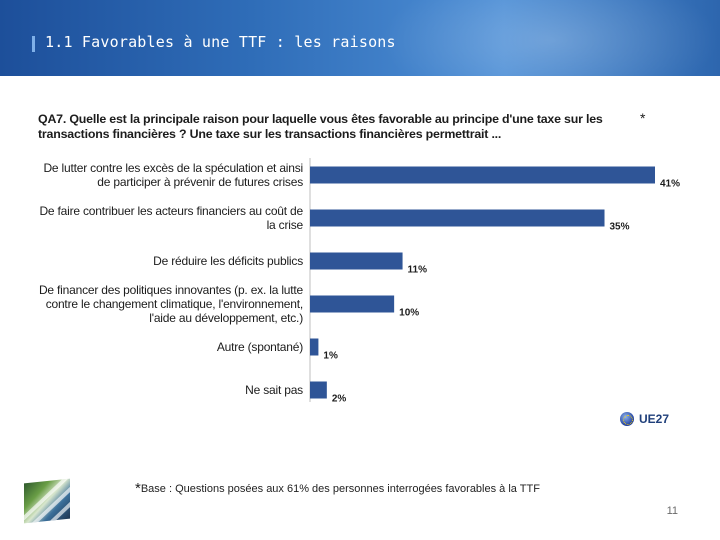  What do you see at coordinates (330, 356) in the screenshot?
I see `value-label-4: 1%` at bounding box center [330, 356].